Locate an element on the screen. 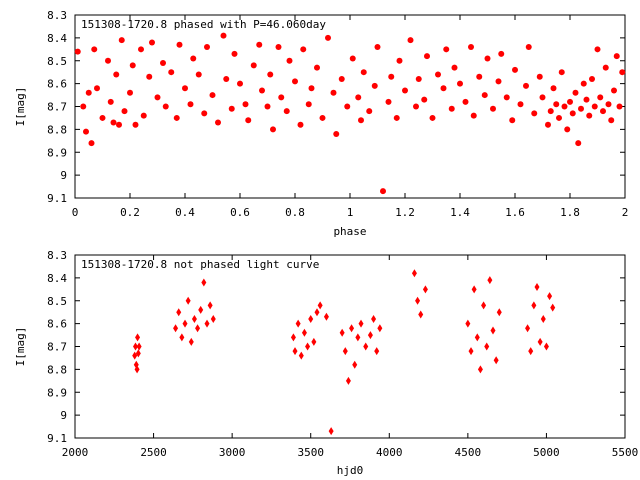  y-tick-label: 8.4 is located at coordinates (57, 38).